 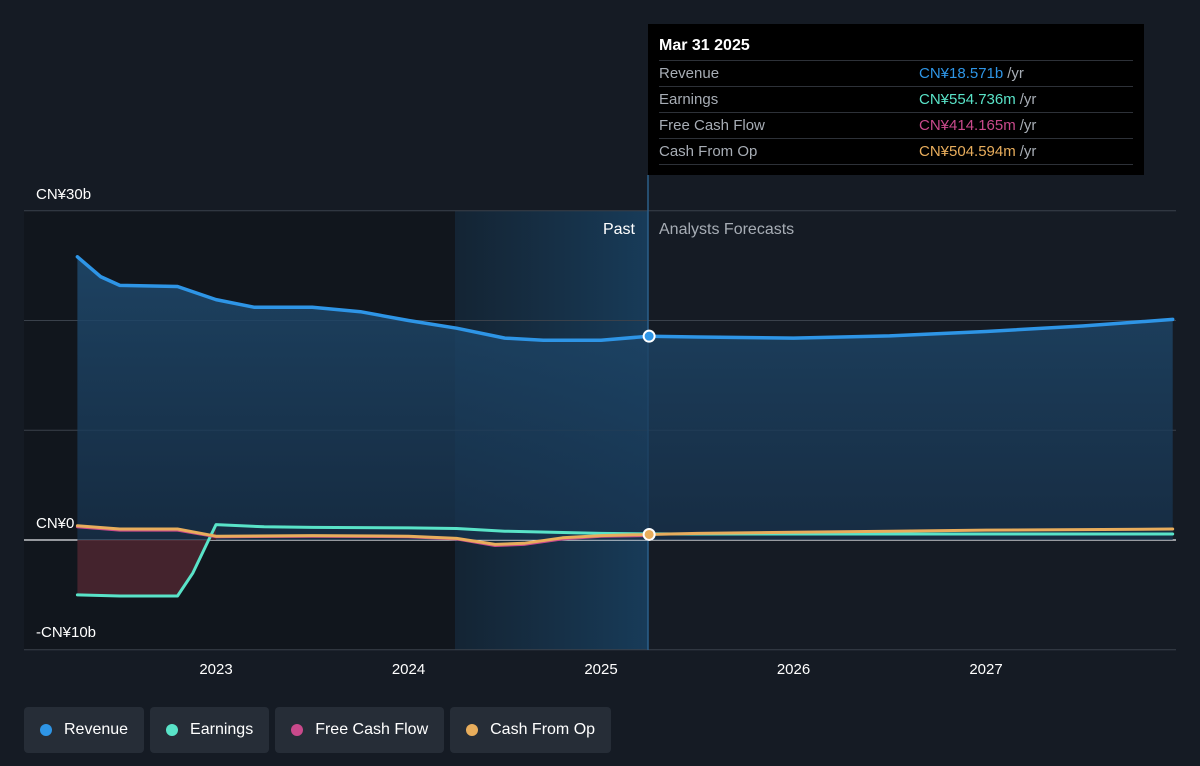 What do you see at coordinates (896, 125) in the screenshot?
I see `tooltip-row: Free Cash Flow CN¥414.165m/yr` at bounding box center [896, 125].